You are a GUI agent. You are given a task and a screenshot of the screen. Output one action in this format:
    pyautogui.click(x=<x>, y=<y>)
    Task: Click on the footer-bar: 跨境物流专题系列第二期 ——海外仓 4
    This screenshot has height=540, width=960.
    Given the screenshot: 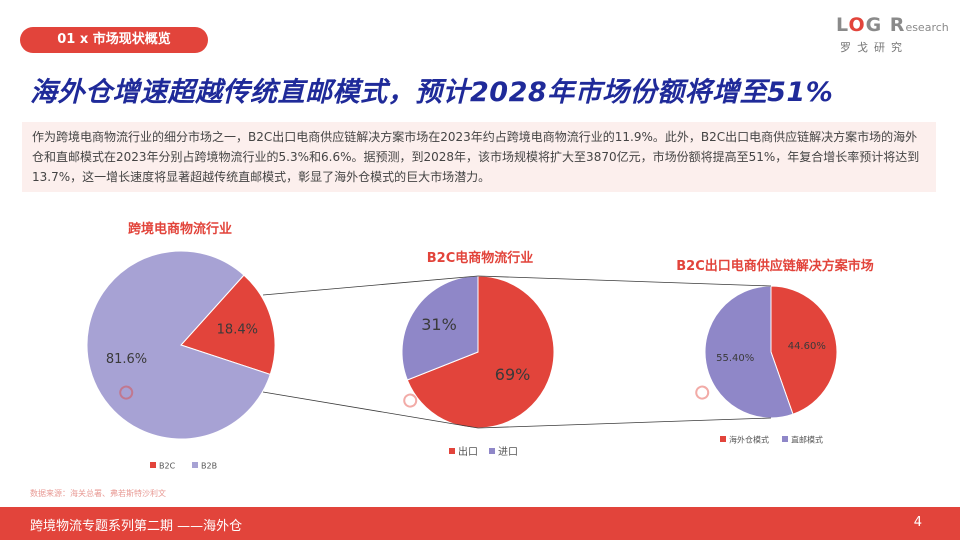 What is the action you would take?
    pyautogui.click(x=480, y=523)
    